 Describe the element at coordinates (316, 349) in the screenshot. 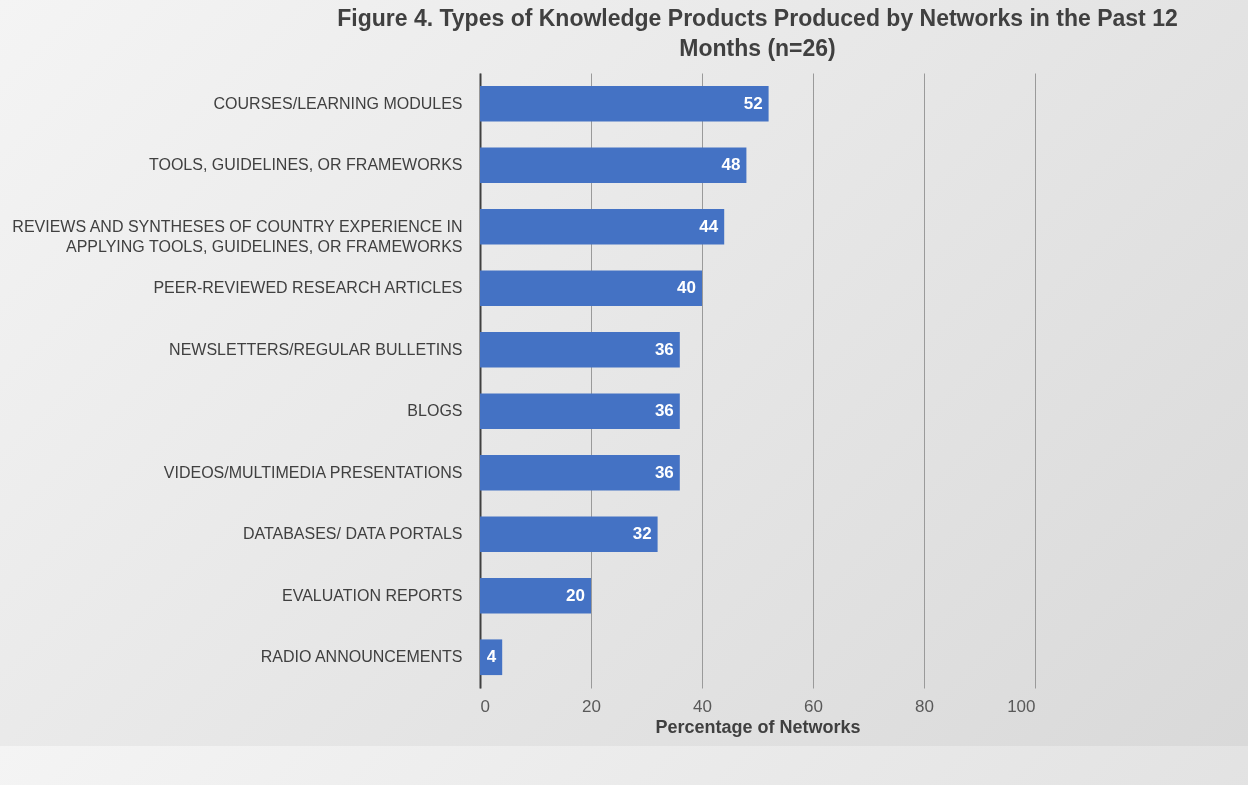

I see `y-tick-label: NEWSLETTERS/REGULAR BULLETINS` at that location.